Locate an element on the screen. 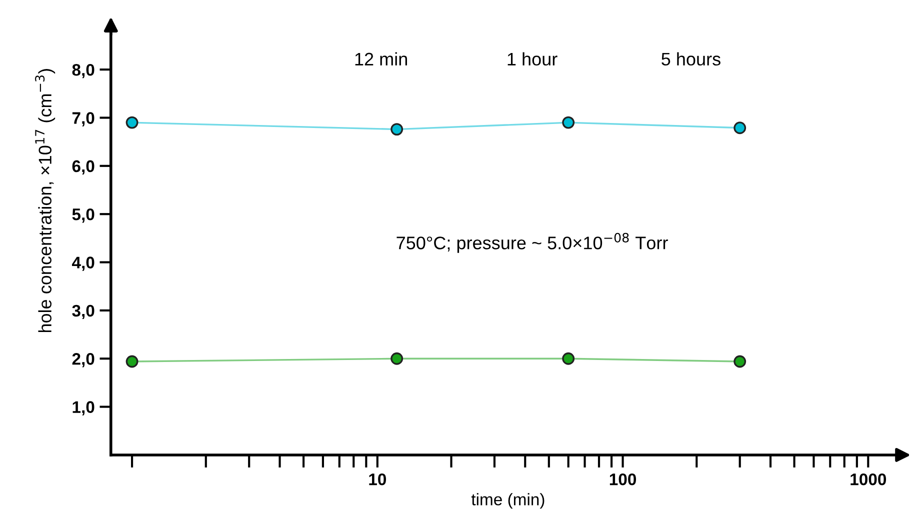  y-tick-label: 2,0 is located at coordinates (83, 360).